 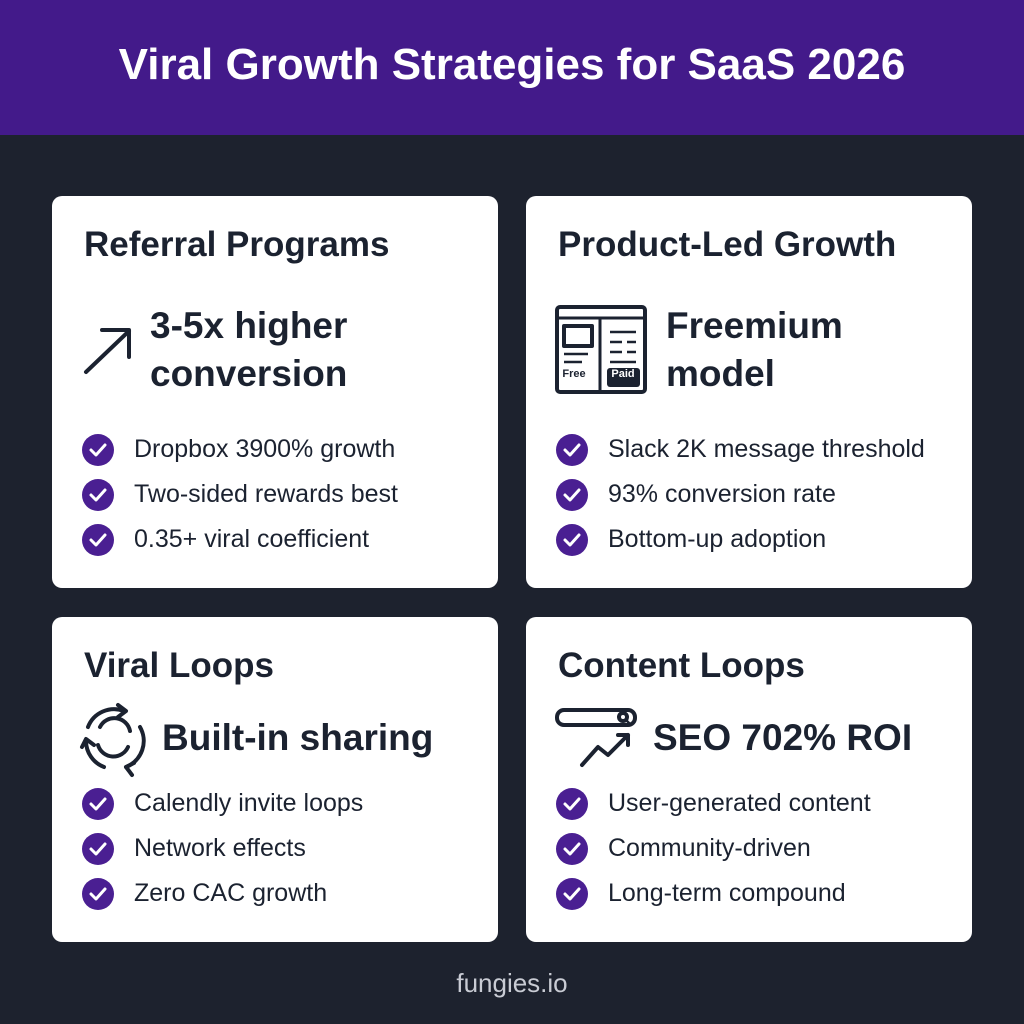 I want to click on bullet-text: 93% conversion rate, so click(x=722, y=494).